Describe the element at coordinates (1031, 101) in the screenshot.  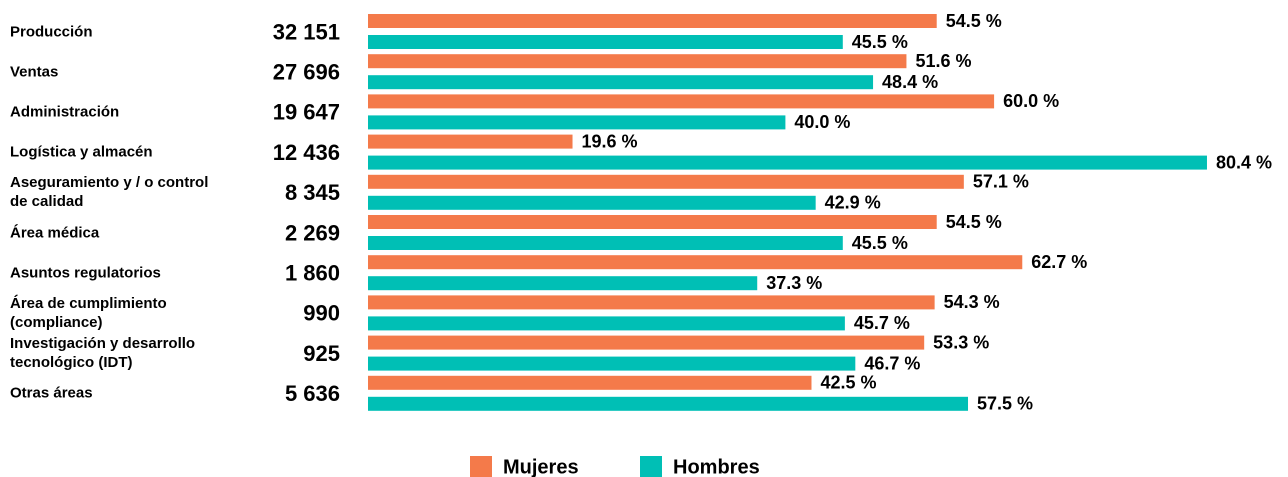
I see `value-label: 60.0 %` at that location.